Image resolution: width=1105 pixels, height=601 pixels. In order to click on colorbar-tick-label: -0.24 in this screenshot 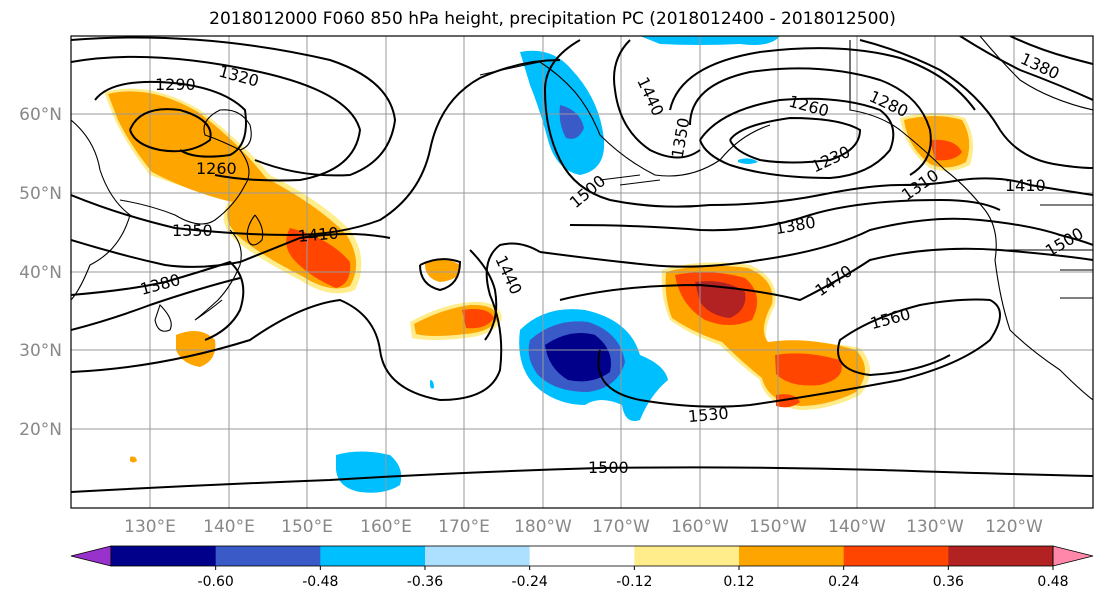, I will do `click(530, 582)`.